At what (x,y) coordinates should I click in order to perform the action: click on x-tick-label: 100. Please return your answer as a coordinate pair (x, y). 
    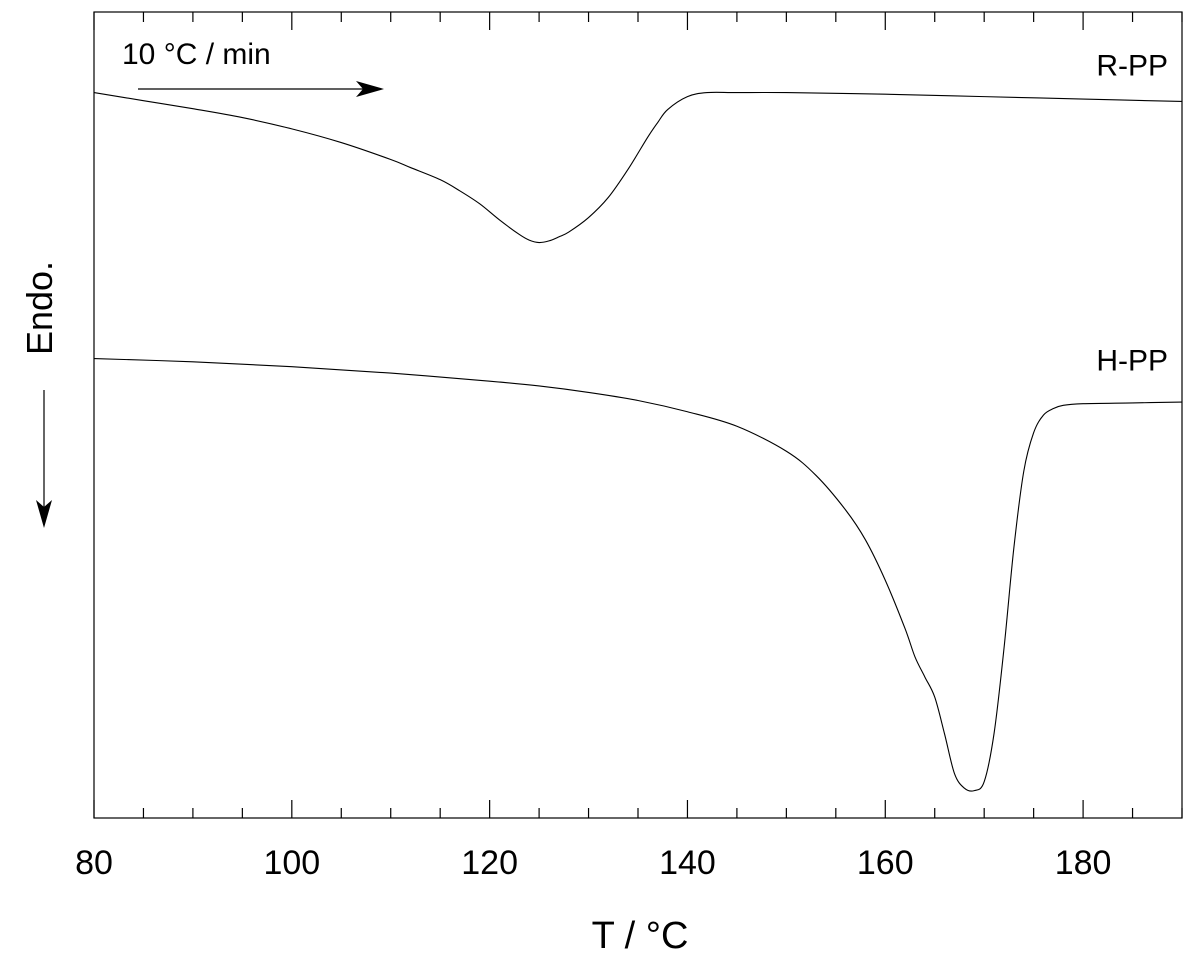
    Looking at the image, I should click on (291, 863).